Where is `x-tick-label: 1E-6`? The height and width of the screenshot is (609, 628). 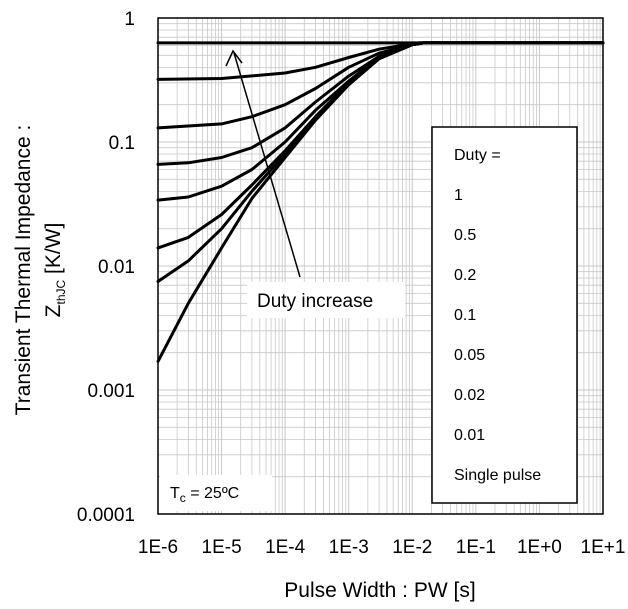
x-tick-label: 1E-6 is located at coordinates (158, 547).